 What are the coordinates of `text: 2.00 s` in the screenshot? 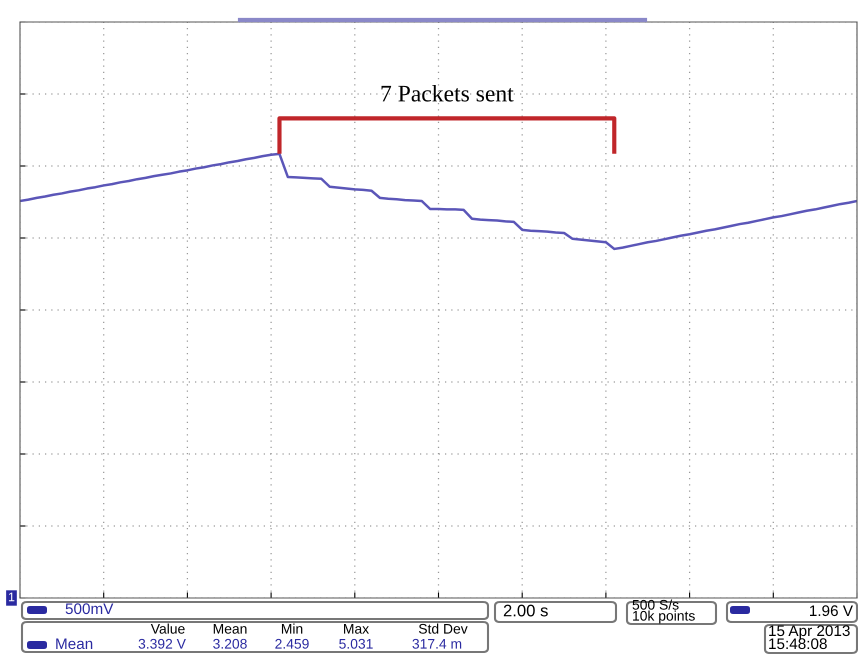 It's located at (526, 610).